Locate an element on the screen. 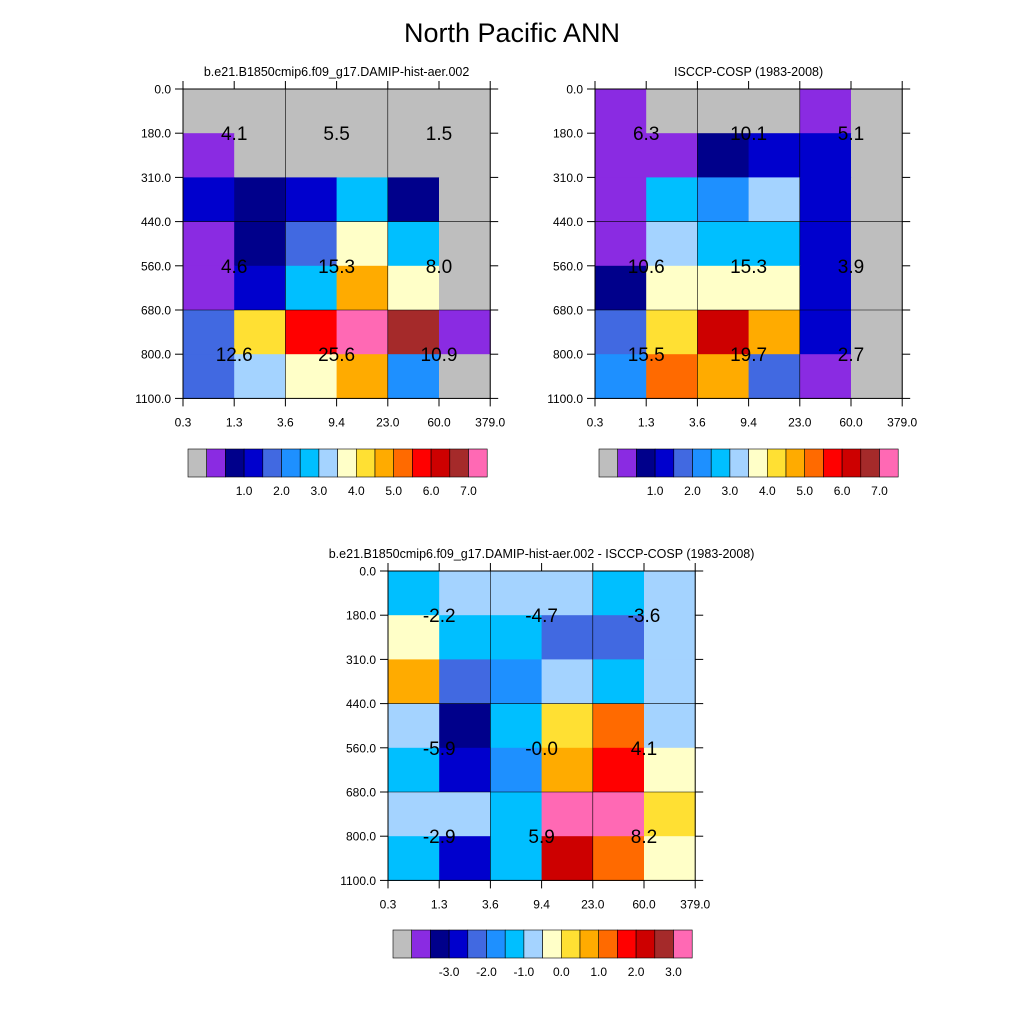 This screenshot has width=1024, height=1024. y-tick-label: 0.0 is located at coordinates (367, 572).